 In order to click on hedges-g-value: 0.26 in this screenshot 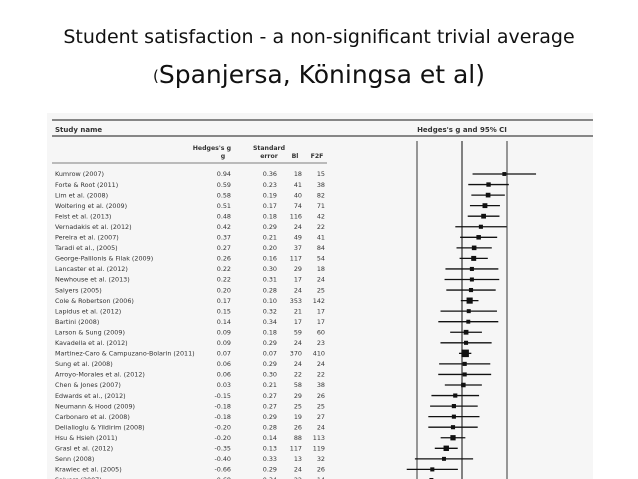, I will do `click(224, 259)`.